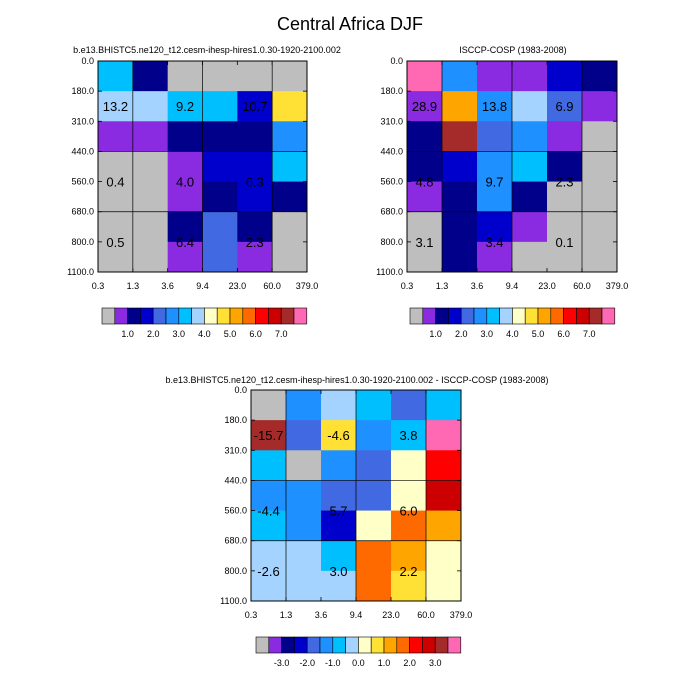 Image resolution: width=700 pixels, height=700 pixels. I want to click on data-label: 13.2, so click(115, 106).